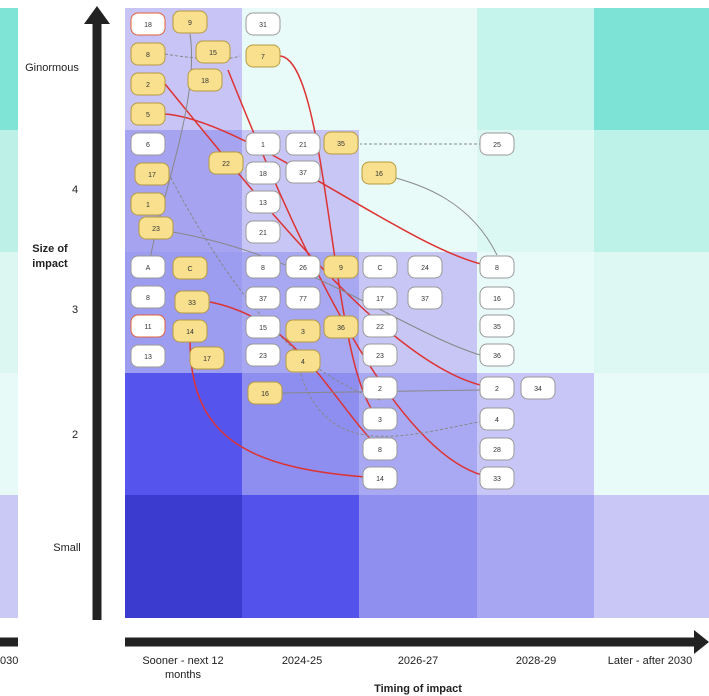  I want to click on y-label: 2, so click(75, 435).